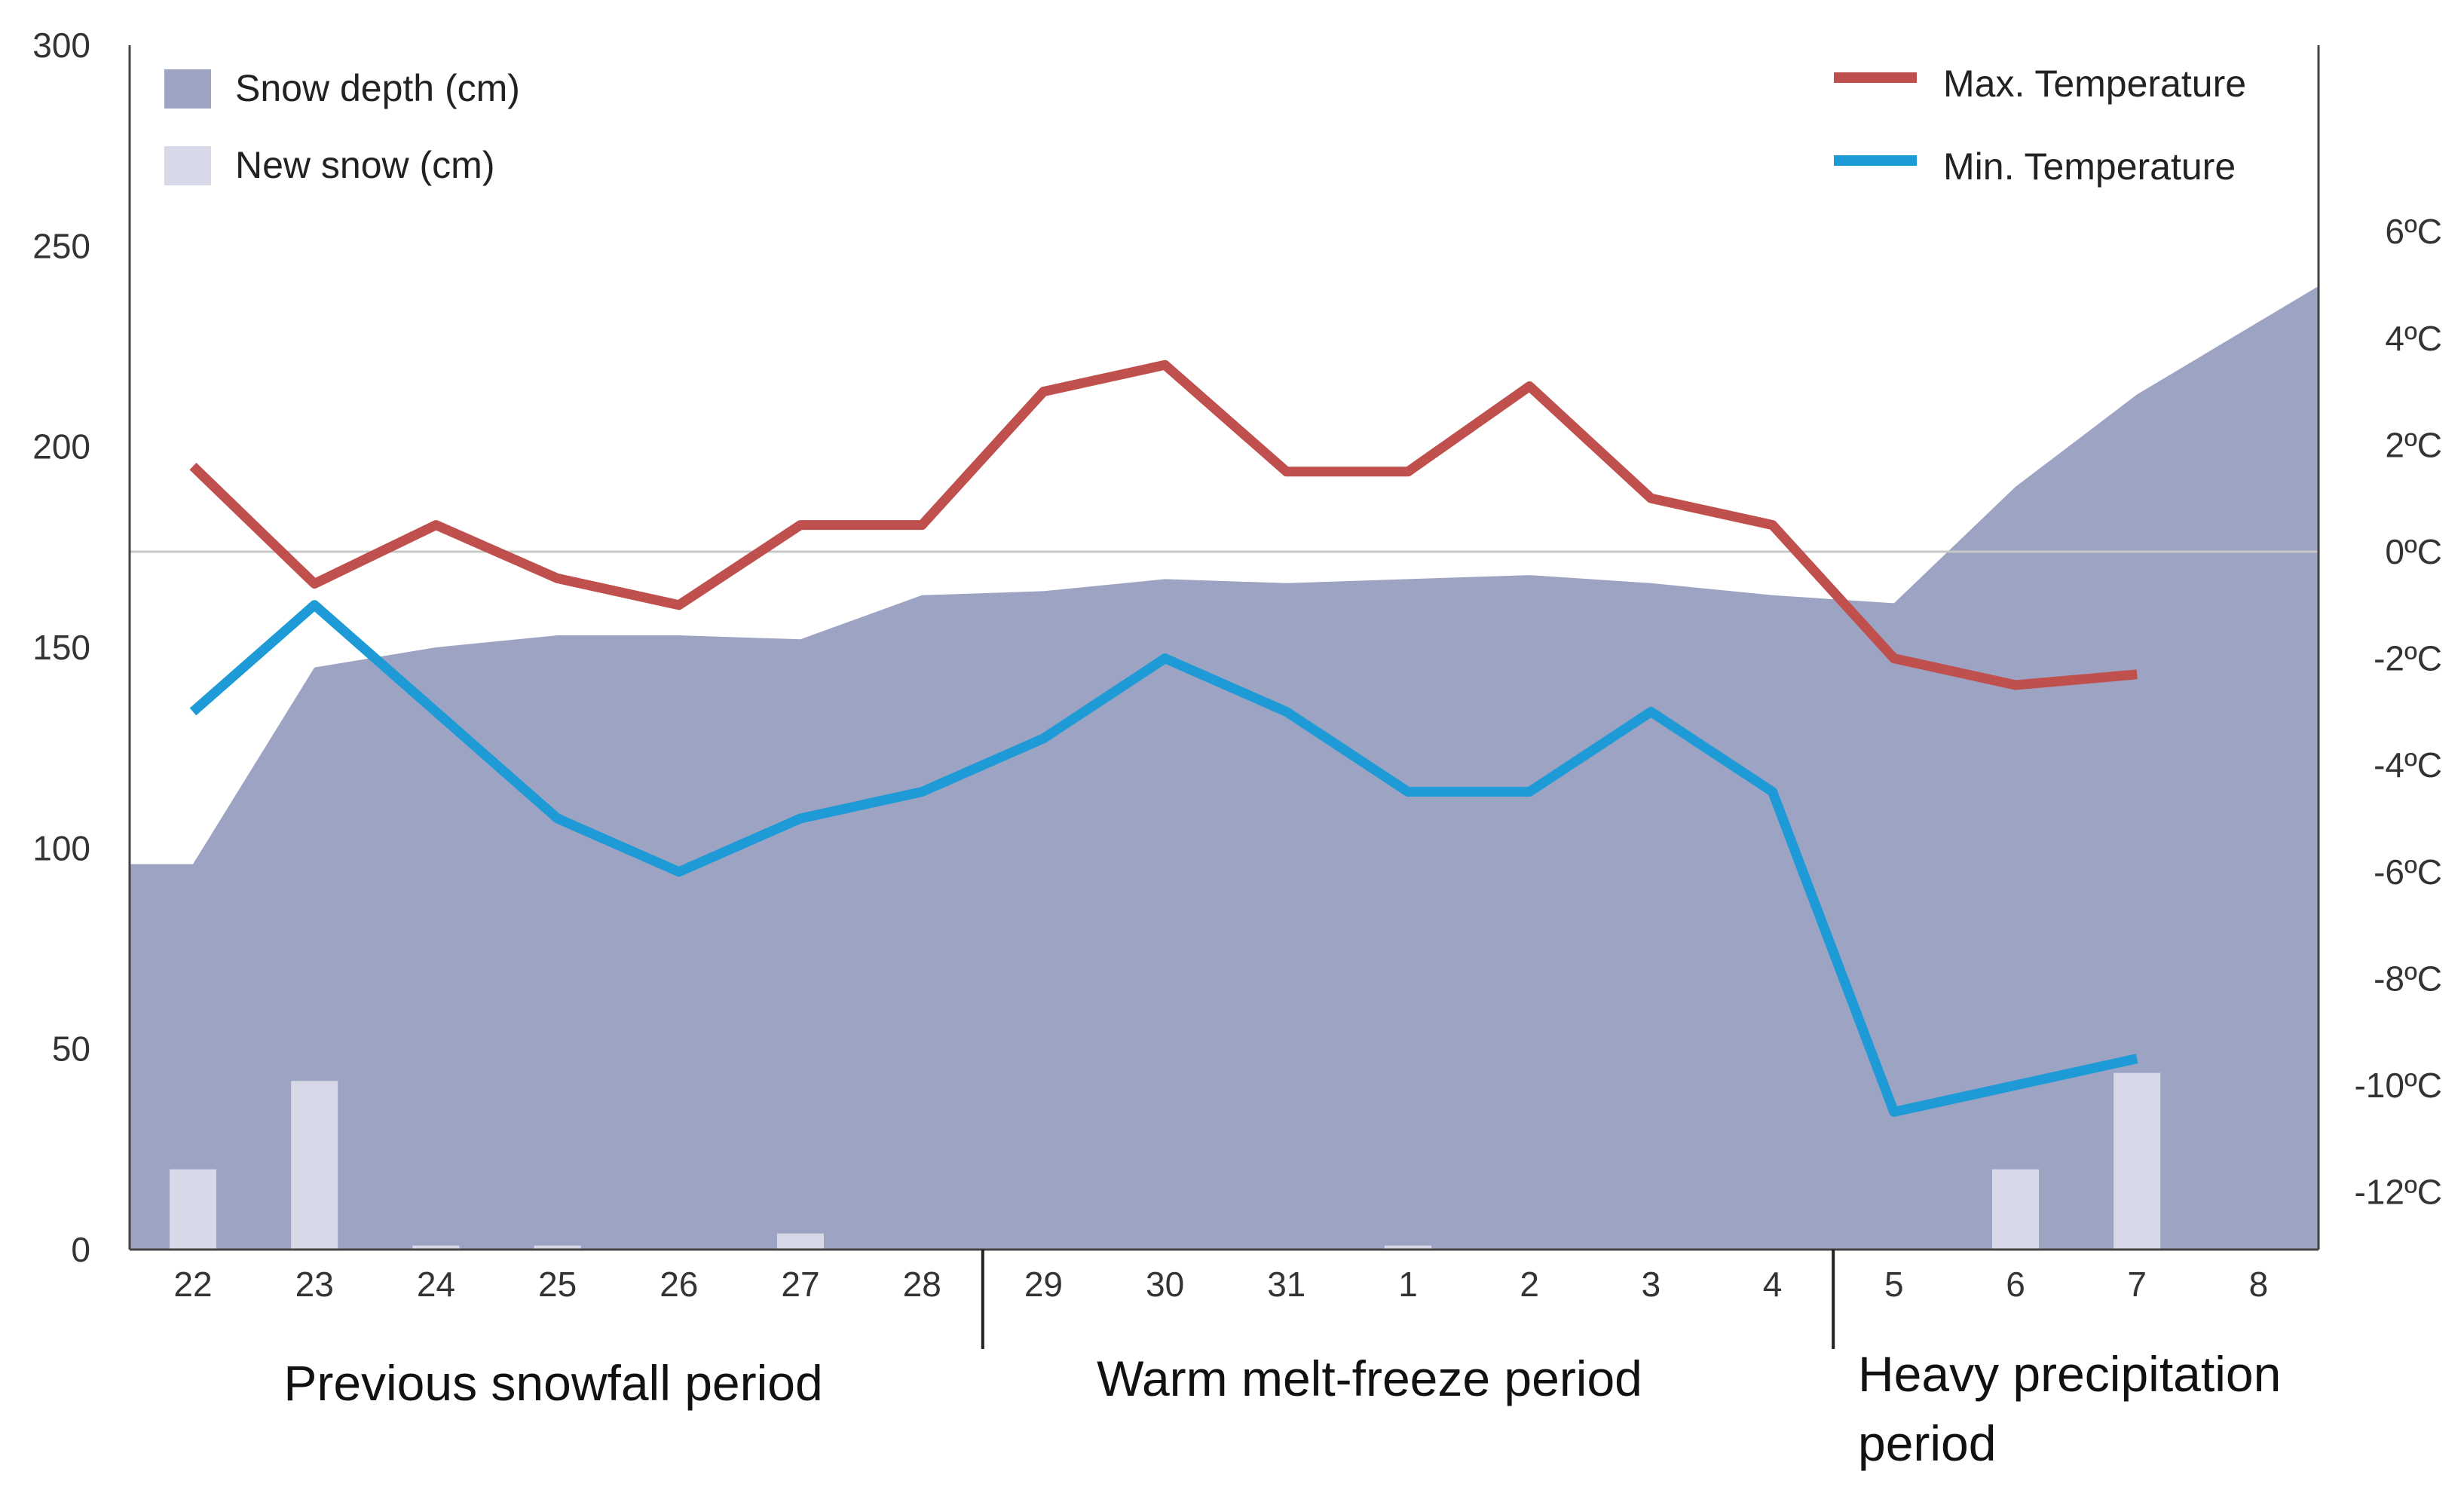 This screenshot has width=2464, height=1496. Describe the element at coordinates (1043, 1284) in the screenshot. I see `x-tick-label: 29` at that location.